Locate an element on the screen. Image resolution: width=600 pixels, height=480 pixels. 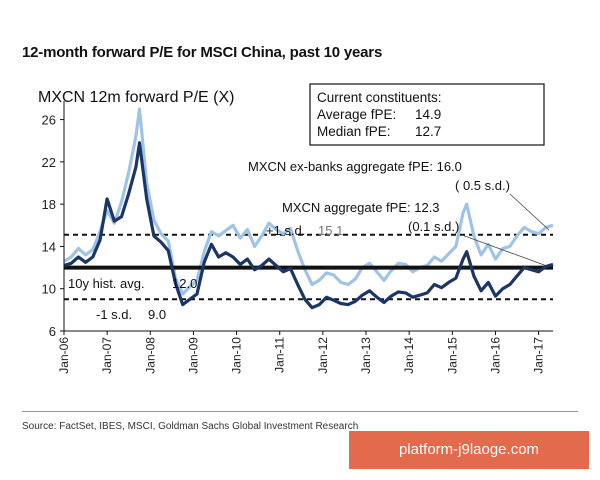
x-tick-label-6: Jan-12 is located at coordinates (323, 355).